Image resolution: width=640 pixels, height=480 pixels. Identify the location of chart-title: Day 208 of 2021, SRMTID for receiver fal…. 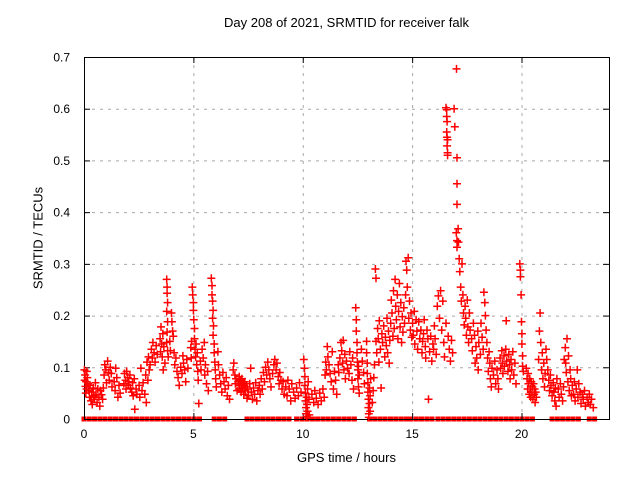
(346, 22).